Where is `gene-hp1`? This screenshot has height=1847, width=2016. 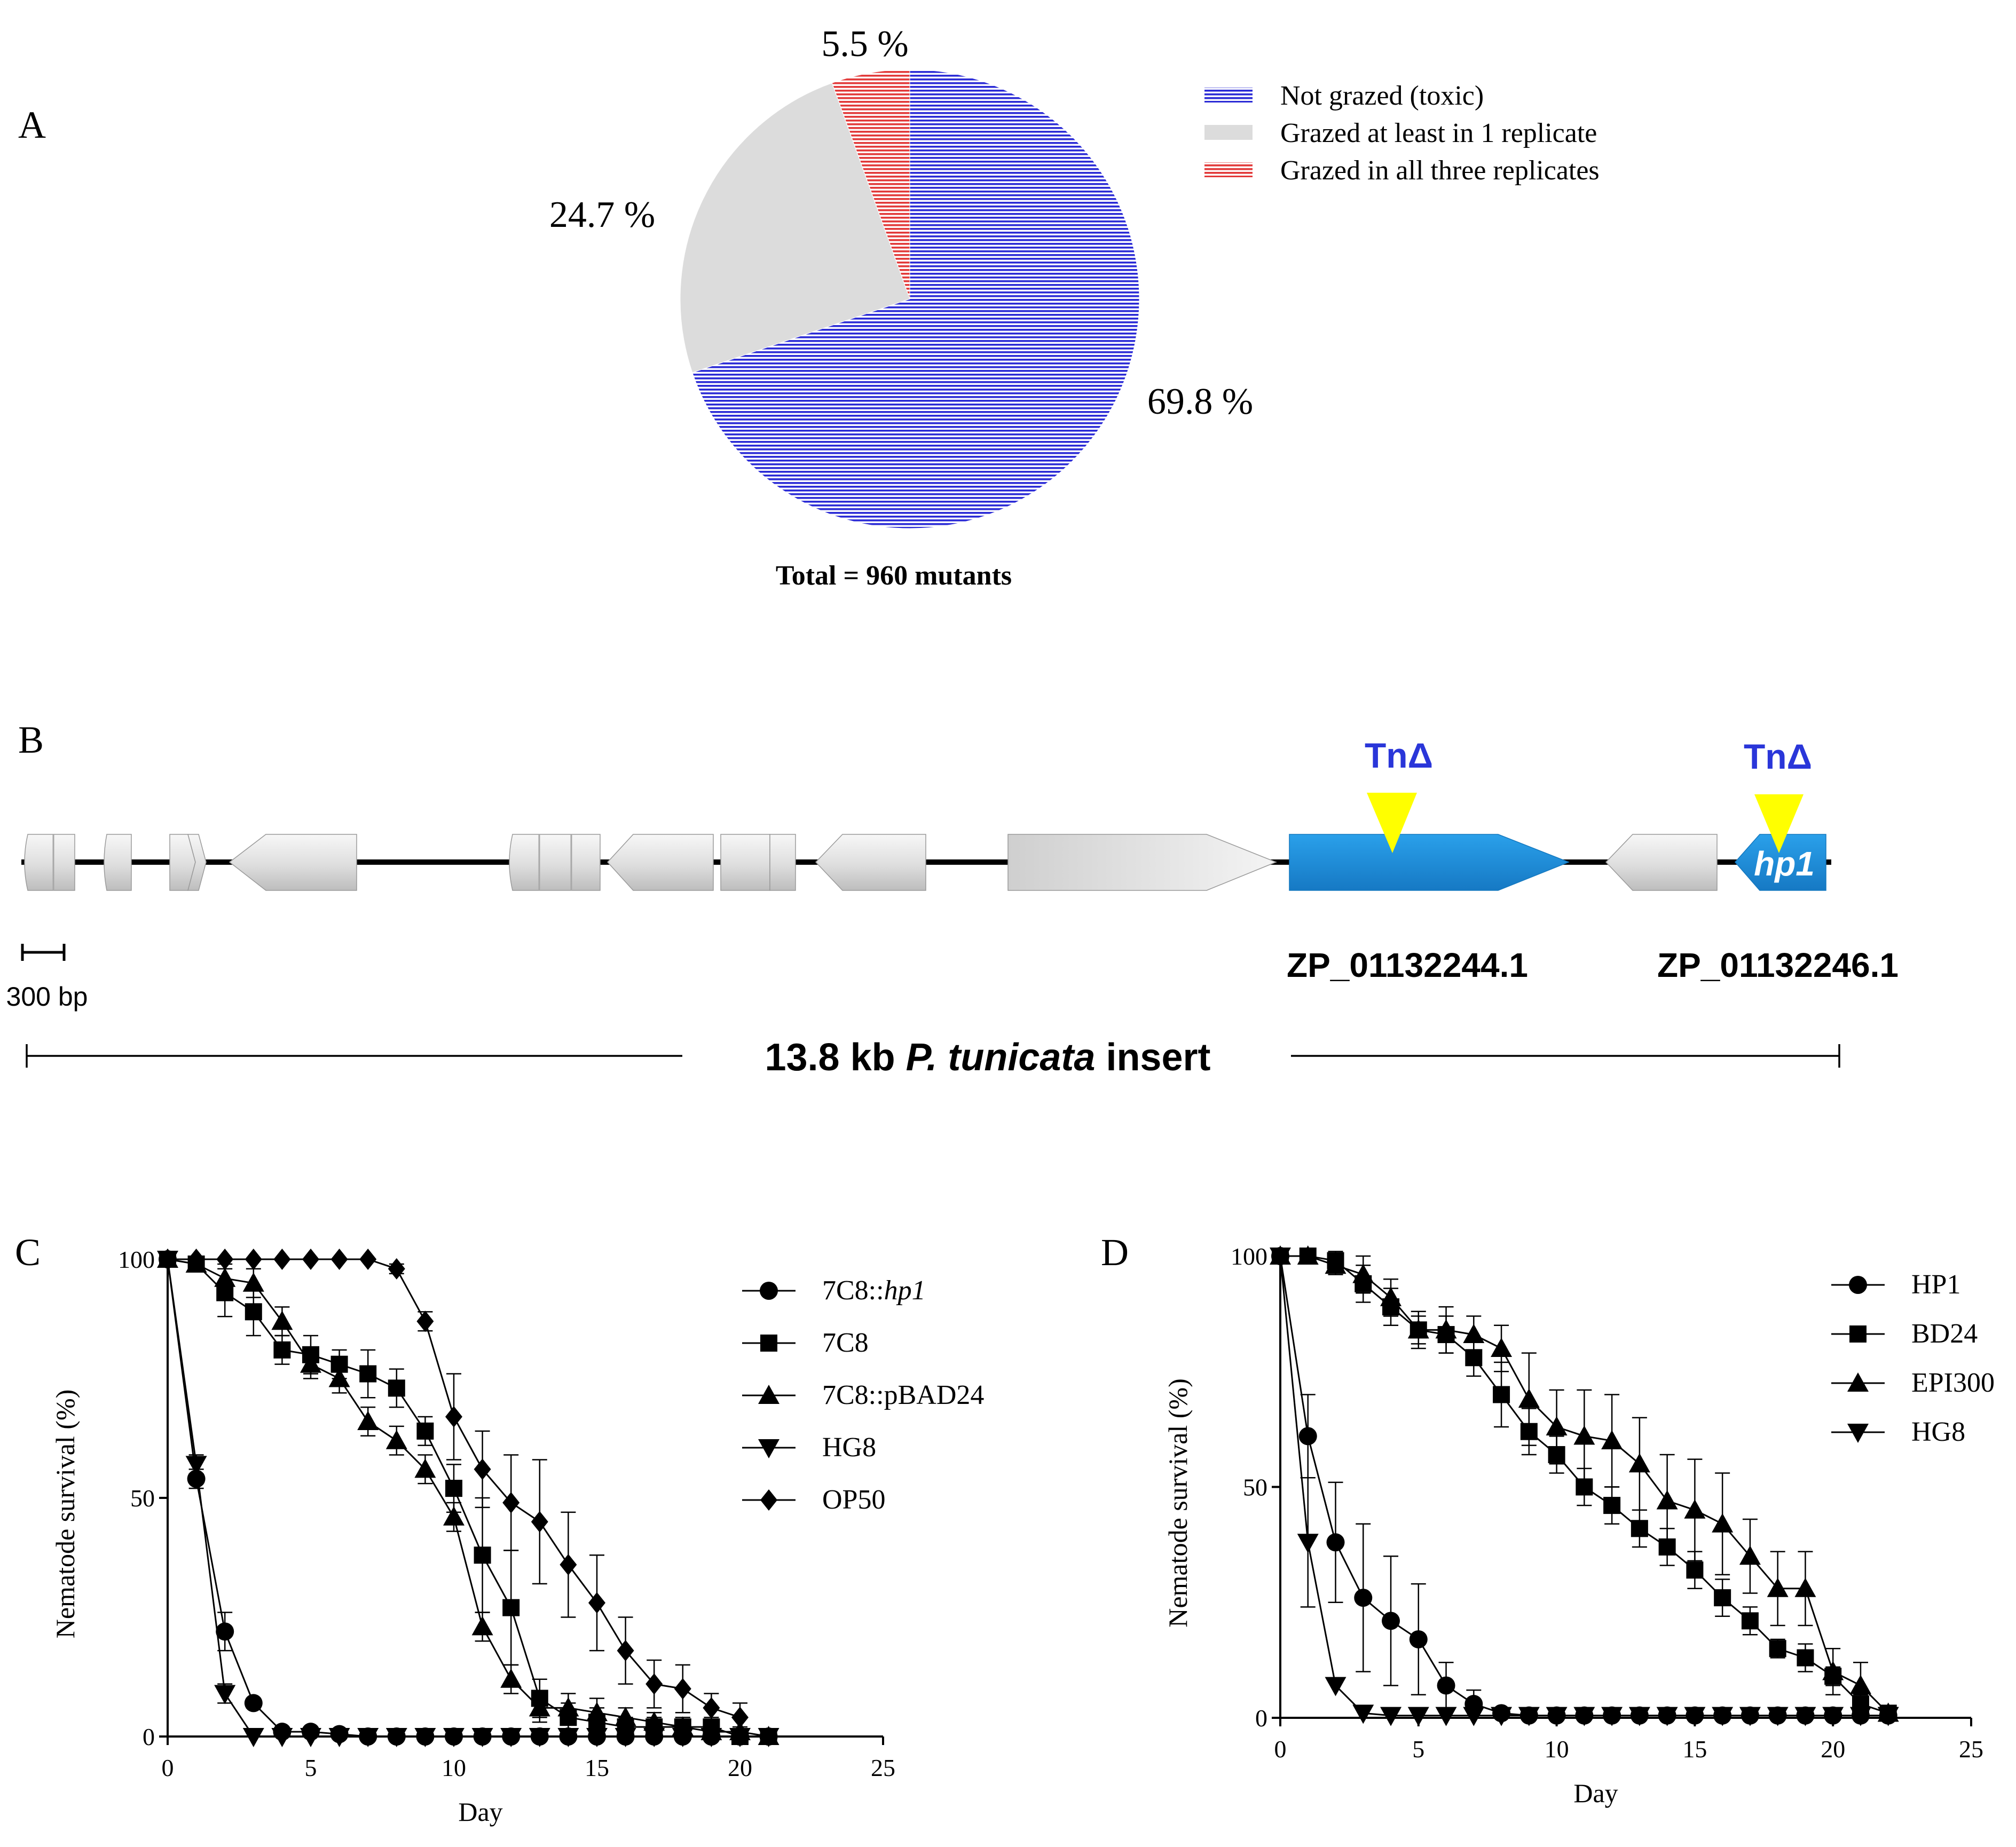 gene-hp1 is located at coordinates (1780, 863).